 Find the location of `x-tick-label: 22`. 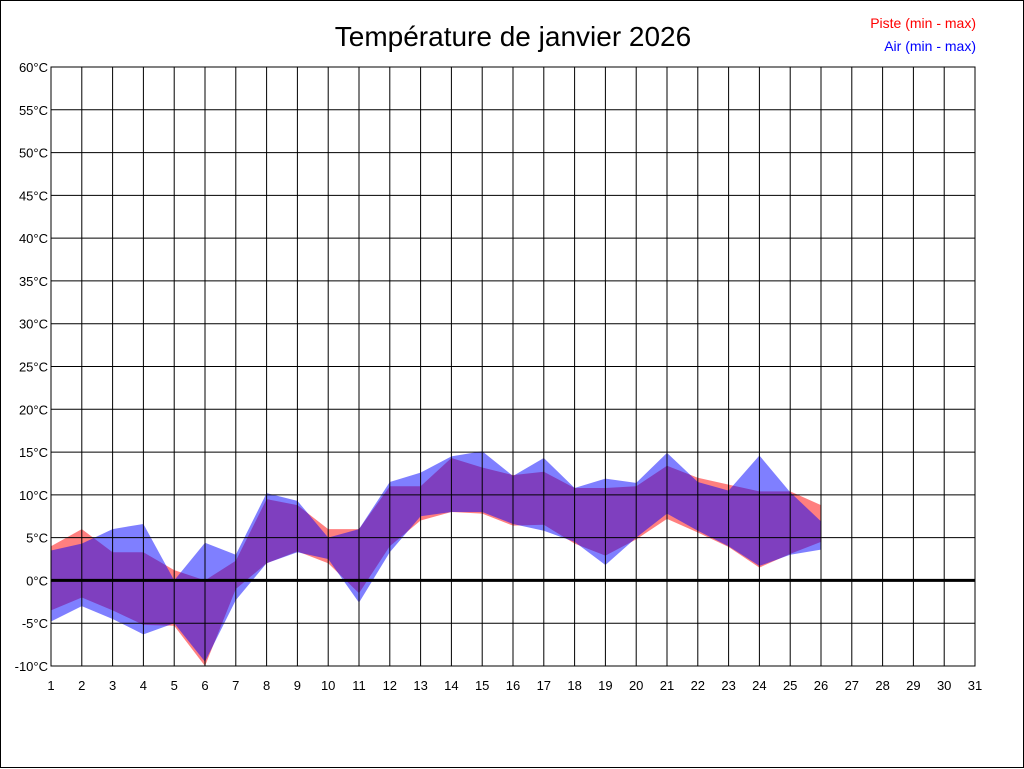

x-tick-label: 22 is located at coordinates (698, 685).